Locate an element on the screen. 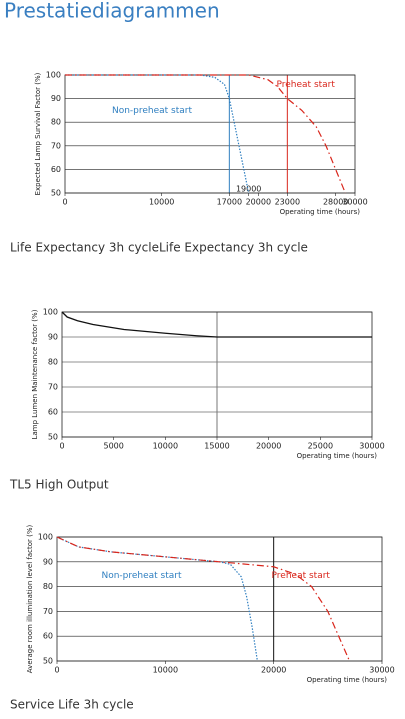 This screenshot has width=405, height=719. x-tick-label: 23000 is located at coordinates (287, 202).